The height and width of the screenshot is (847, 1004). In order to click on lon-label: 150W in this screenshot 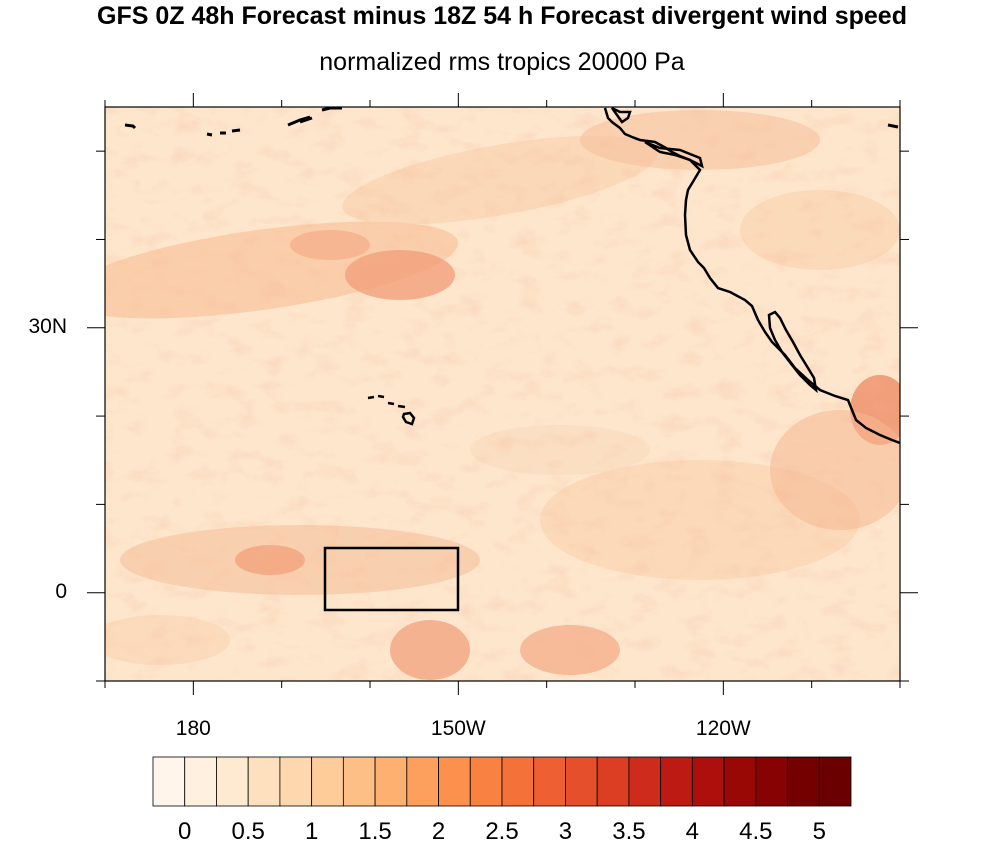, I will do `click(458, 728)`.